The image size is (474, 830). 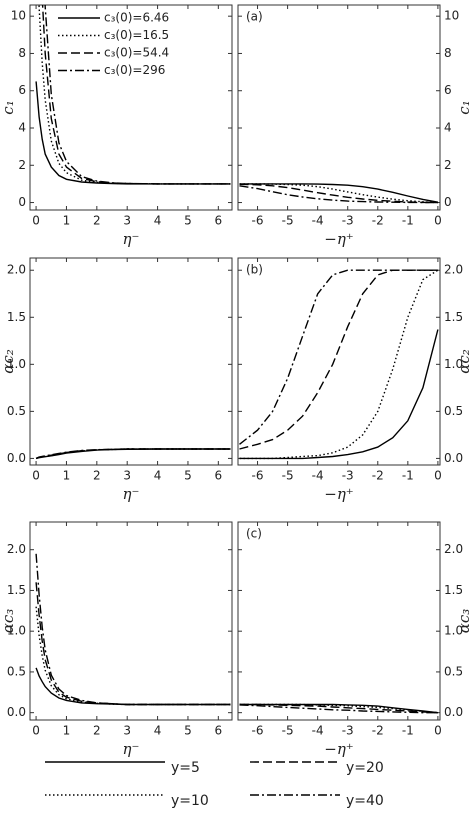 What do you see at coordinates (254, 534) in the screenshot?
I see `panel-label: (c)` at bounding box center [254, 534].